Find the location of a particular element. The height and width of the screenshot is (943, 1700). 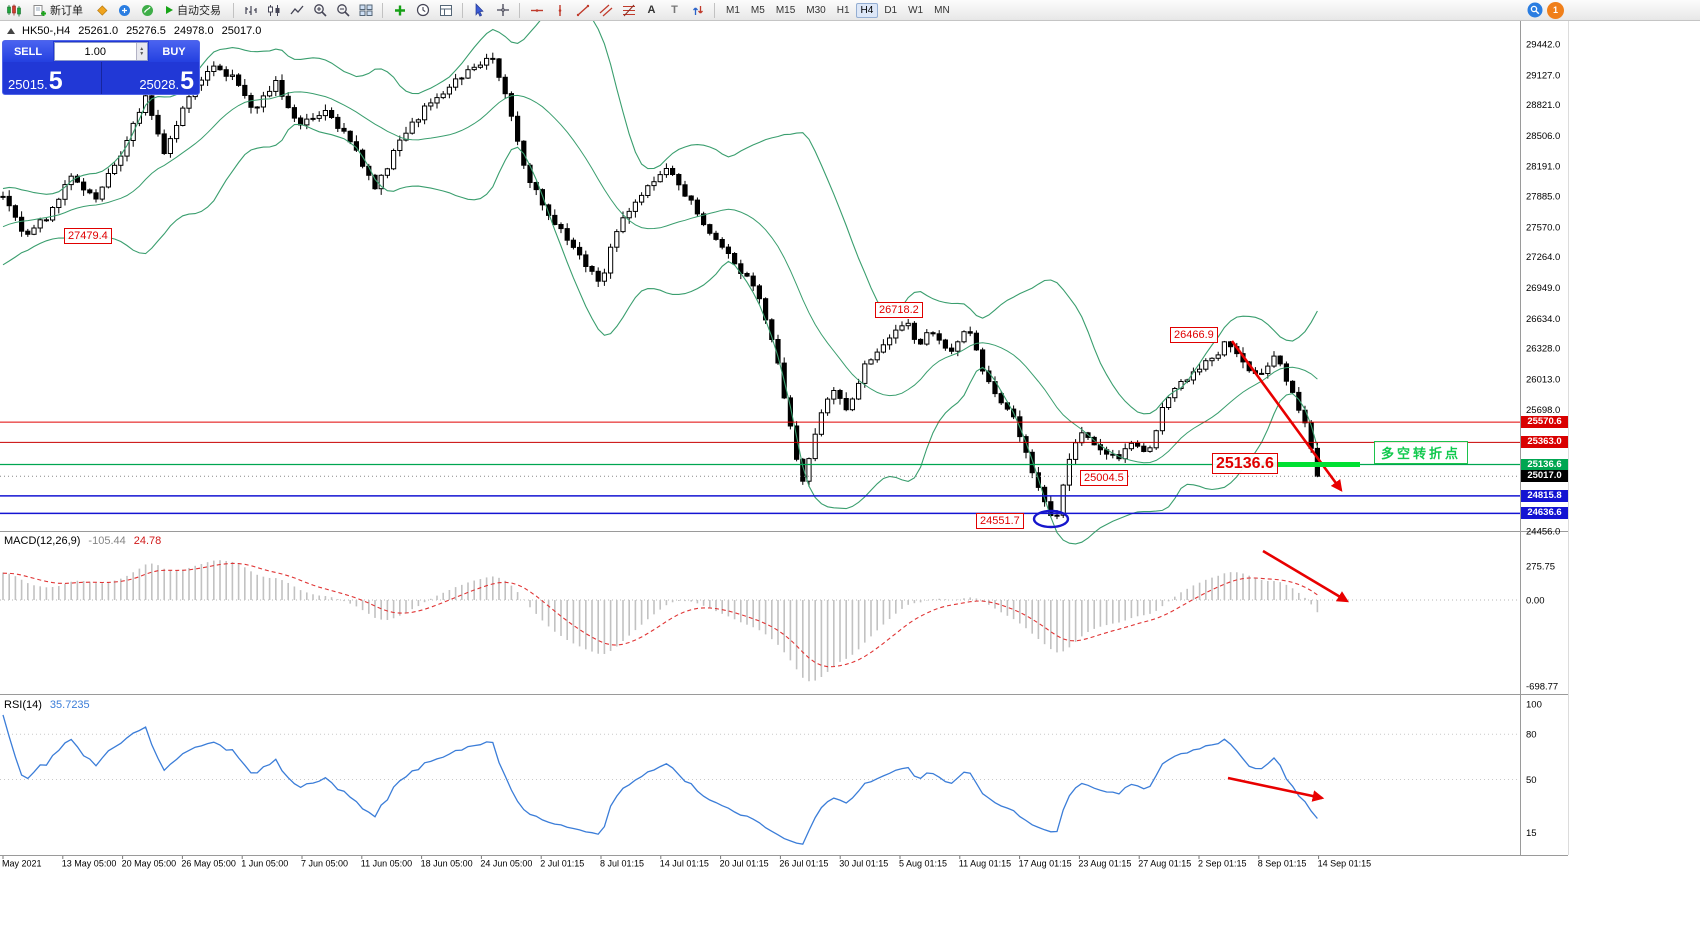

macd-scale-label: 0.00 is located at coordinates (1535, 601).